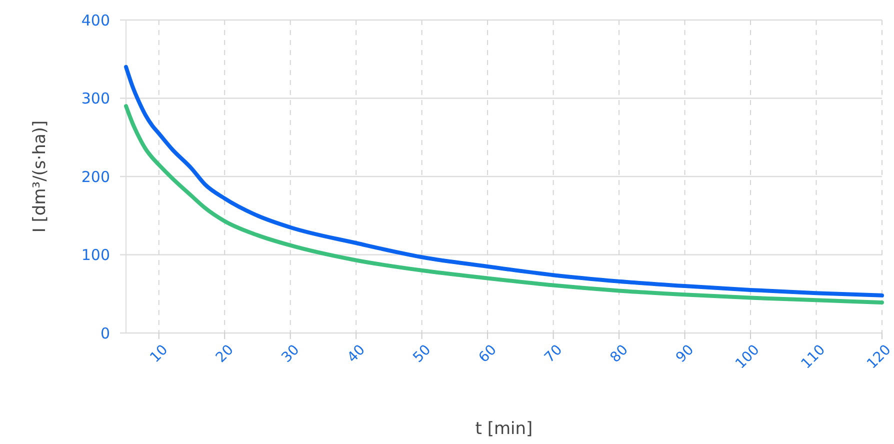 Image resolution: width=894 pixels, height=444 pixels. What do you see at coordinates (504, 429) in the screenshot?
I see `x-axis-title: t [min]` at bounding box center [504, 429].